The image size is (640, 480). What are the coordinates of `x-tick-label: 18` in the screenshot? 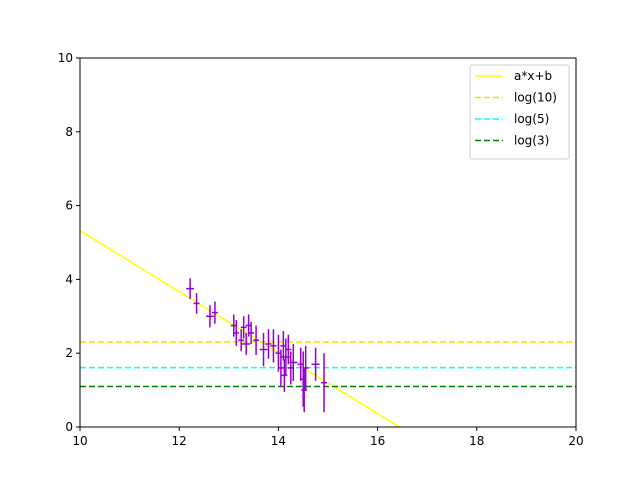 It's located at (476, 441).